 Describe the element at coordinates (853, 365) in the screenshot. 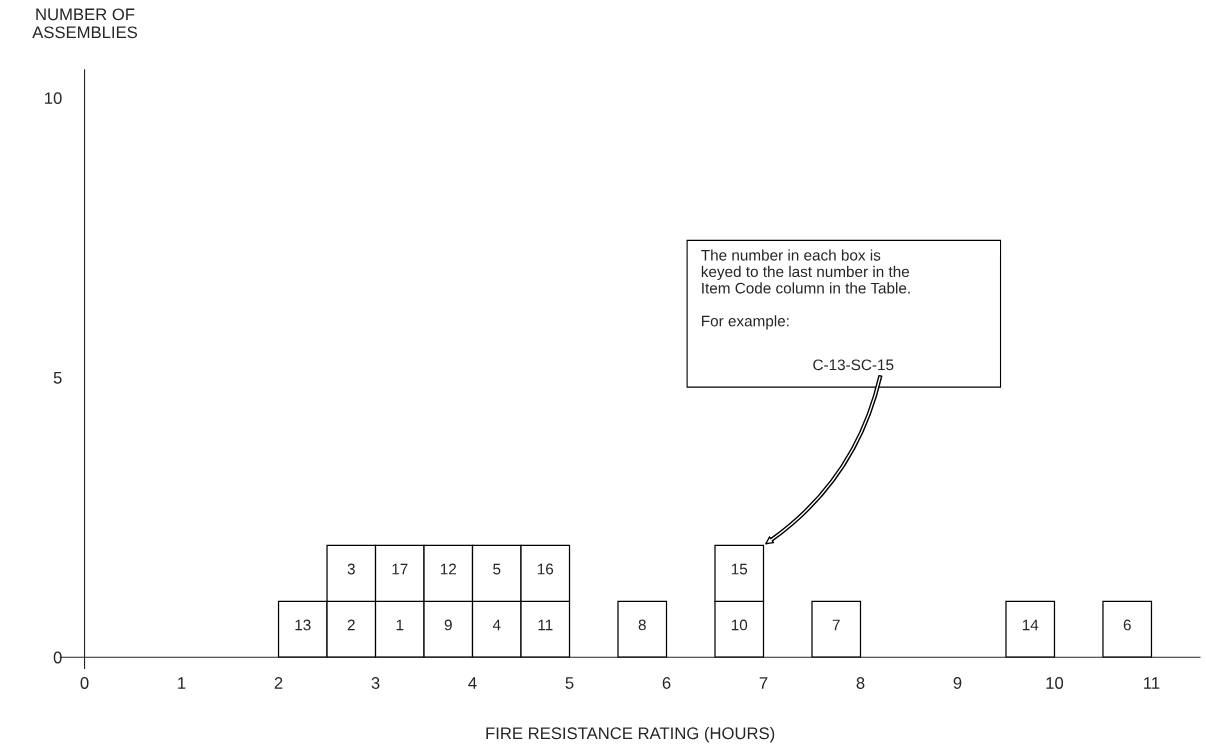

I see `annotation: C-13-SC-15` at that location.